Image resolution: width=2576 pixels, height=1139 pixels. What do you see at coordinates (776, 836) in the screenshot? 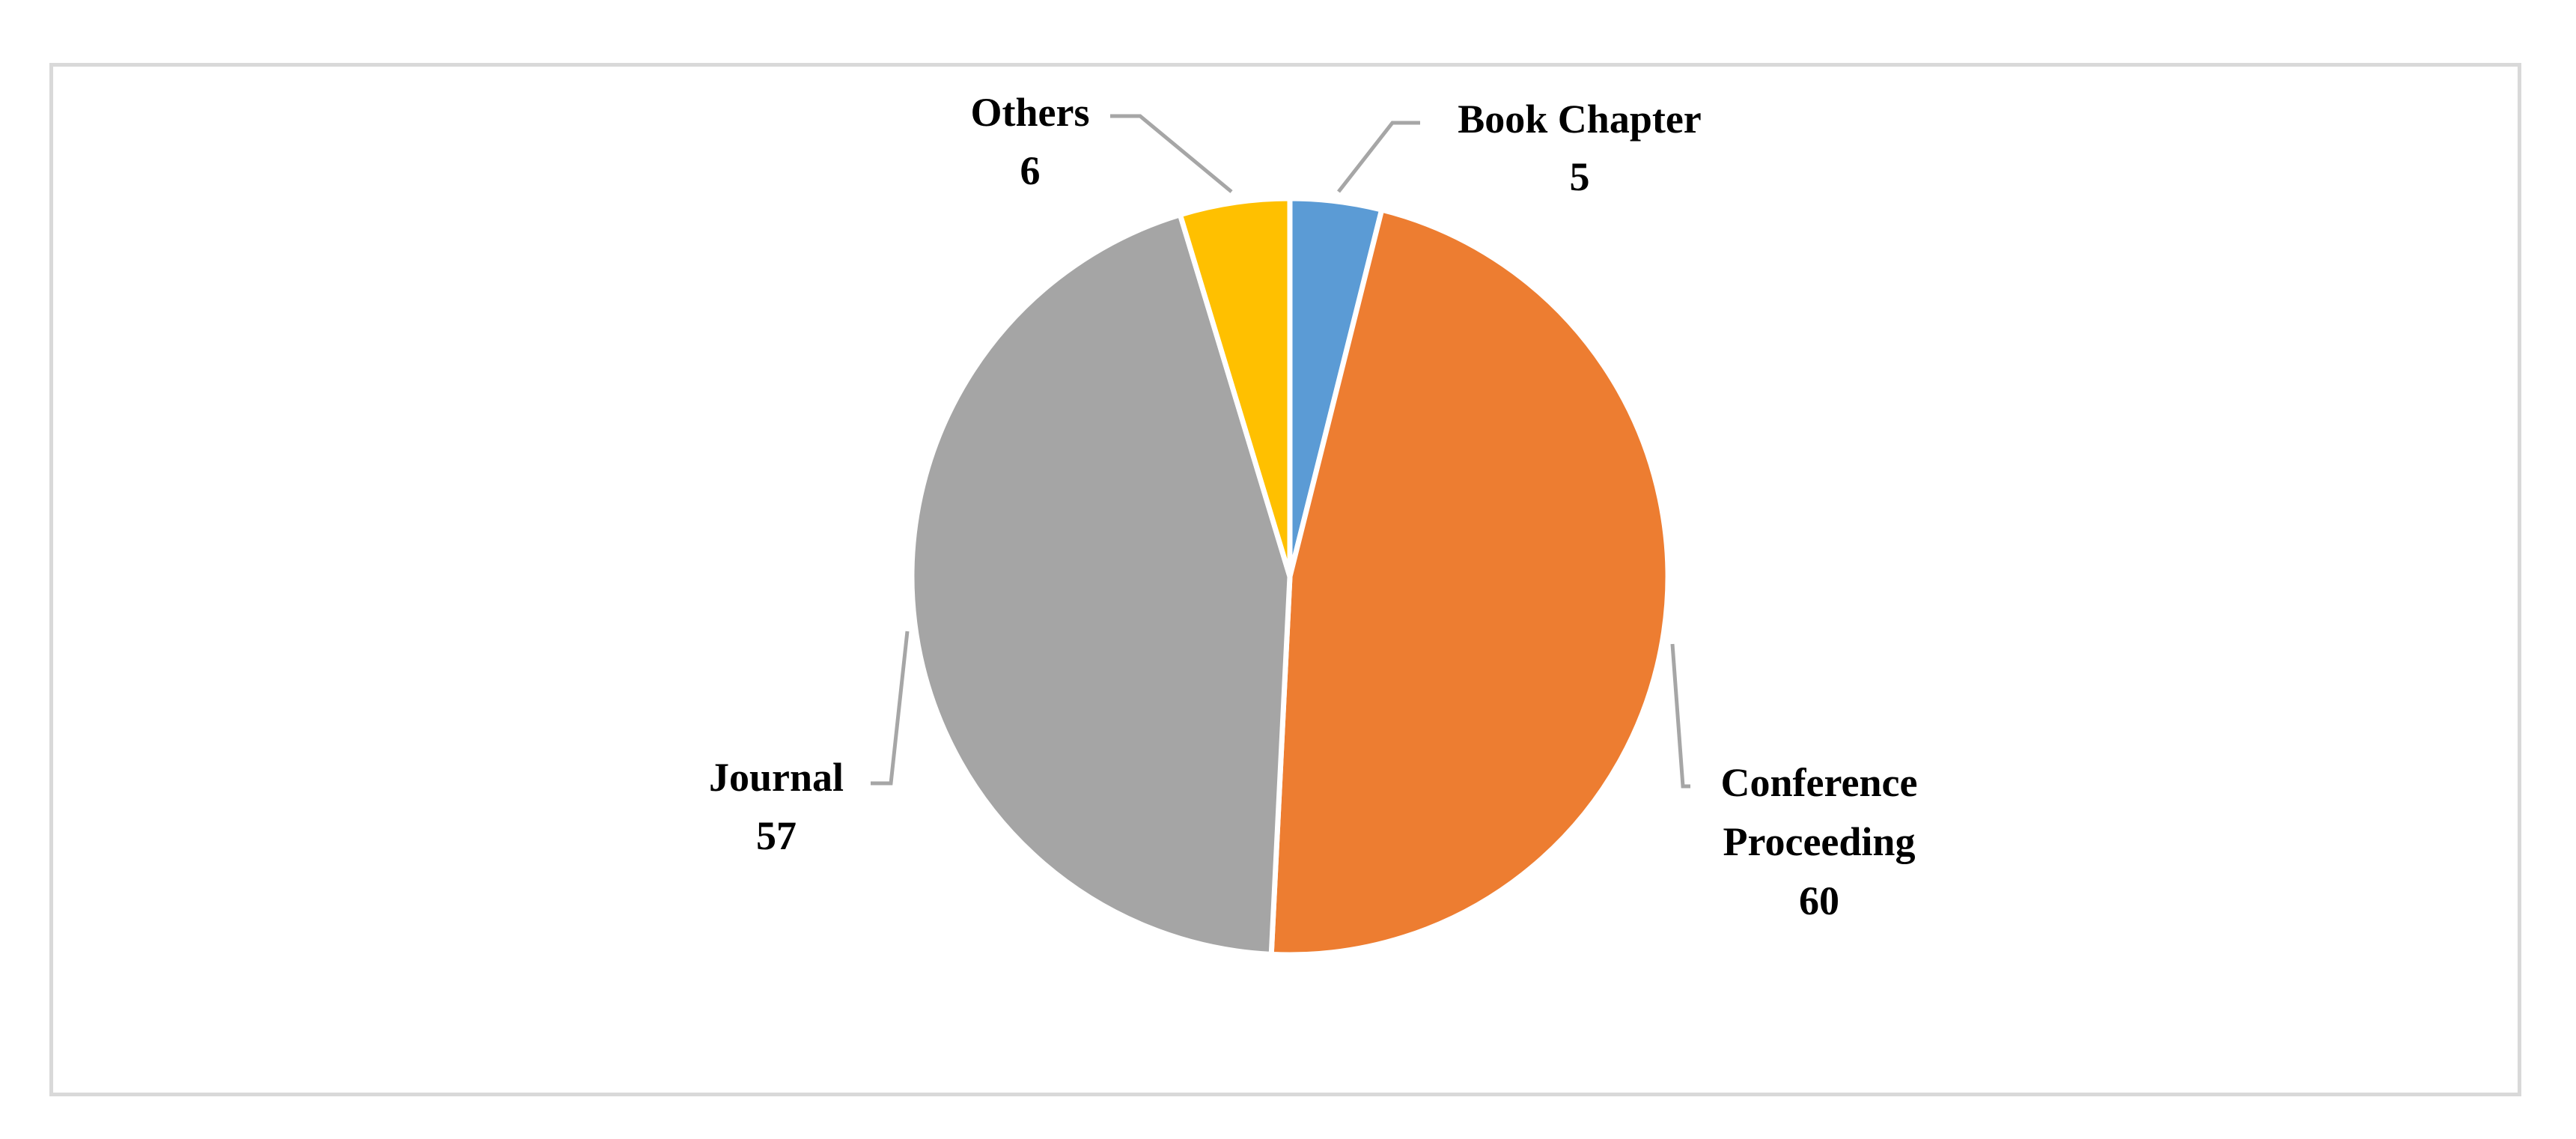
I see `label-journal-value: 57` at bounding box center [776, 836].